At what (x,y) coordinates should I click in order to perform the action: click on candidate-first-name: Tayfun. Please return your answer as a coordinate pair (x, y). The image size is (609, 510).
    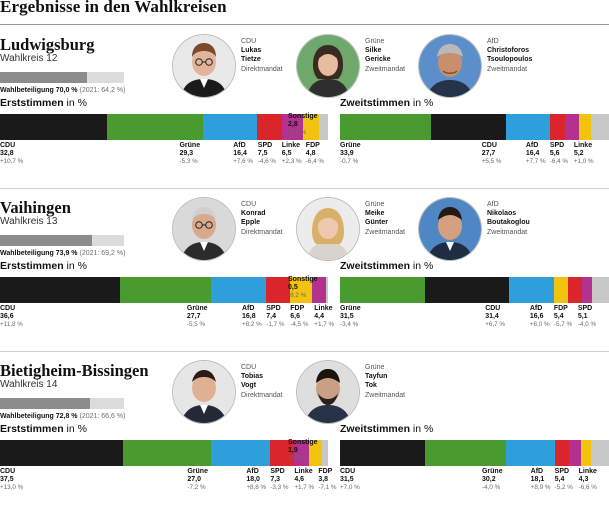
    Looking at the image, I should click on (376, 377).